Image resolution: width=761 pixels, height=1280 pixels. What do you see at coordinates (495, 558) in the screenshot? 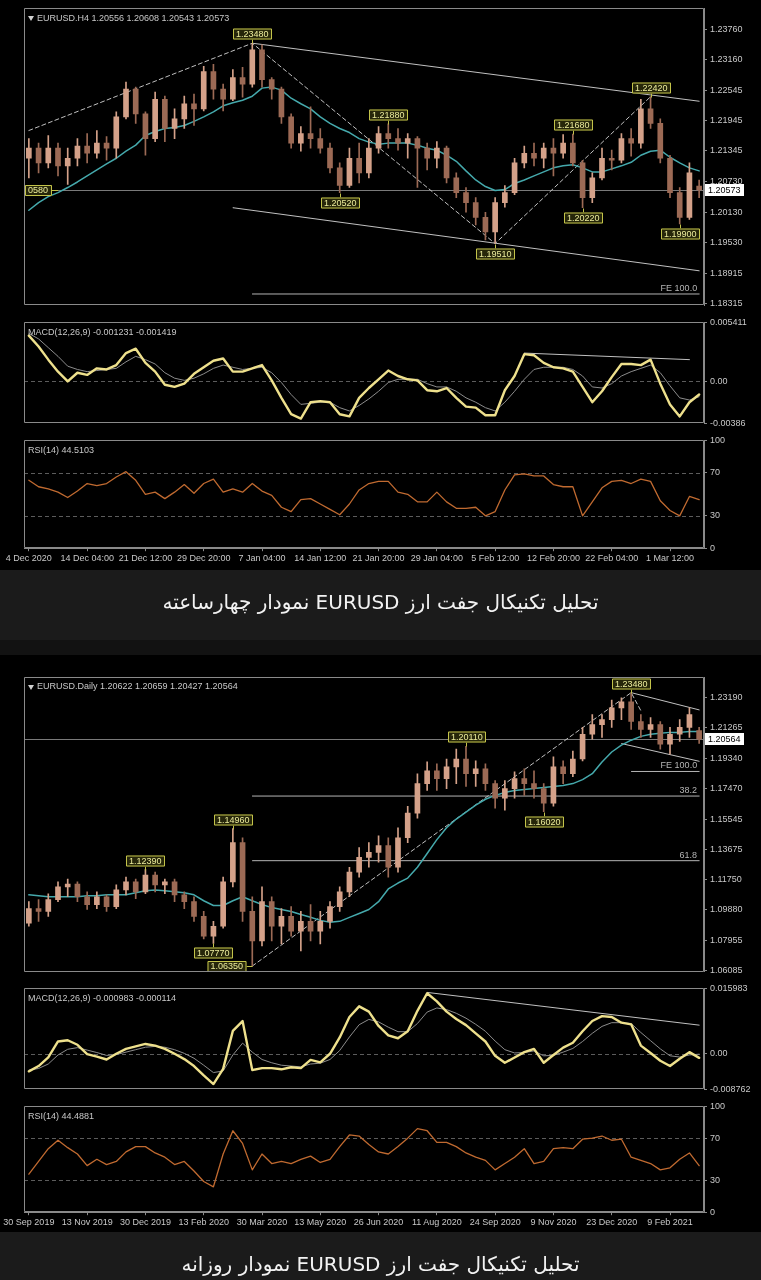
I see `x-tick-label: 5 Feb 12:00` at bounding box center [495, 558].